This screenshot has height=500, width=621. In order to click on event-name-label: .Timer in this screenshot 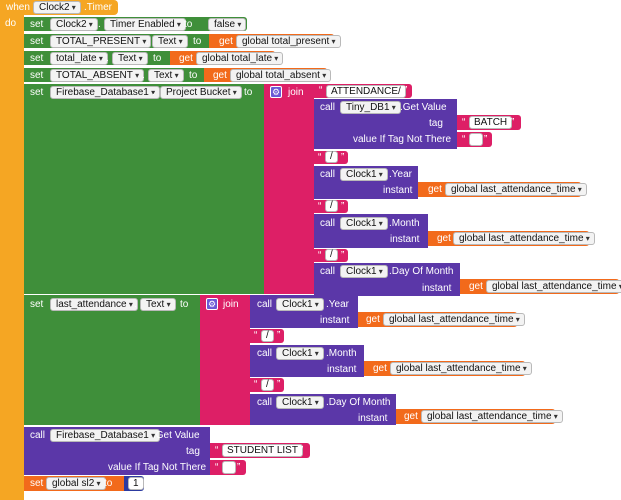, I will do `click(98, 7)`.